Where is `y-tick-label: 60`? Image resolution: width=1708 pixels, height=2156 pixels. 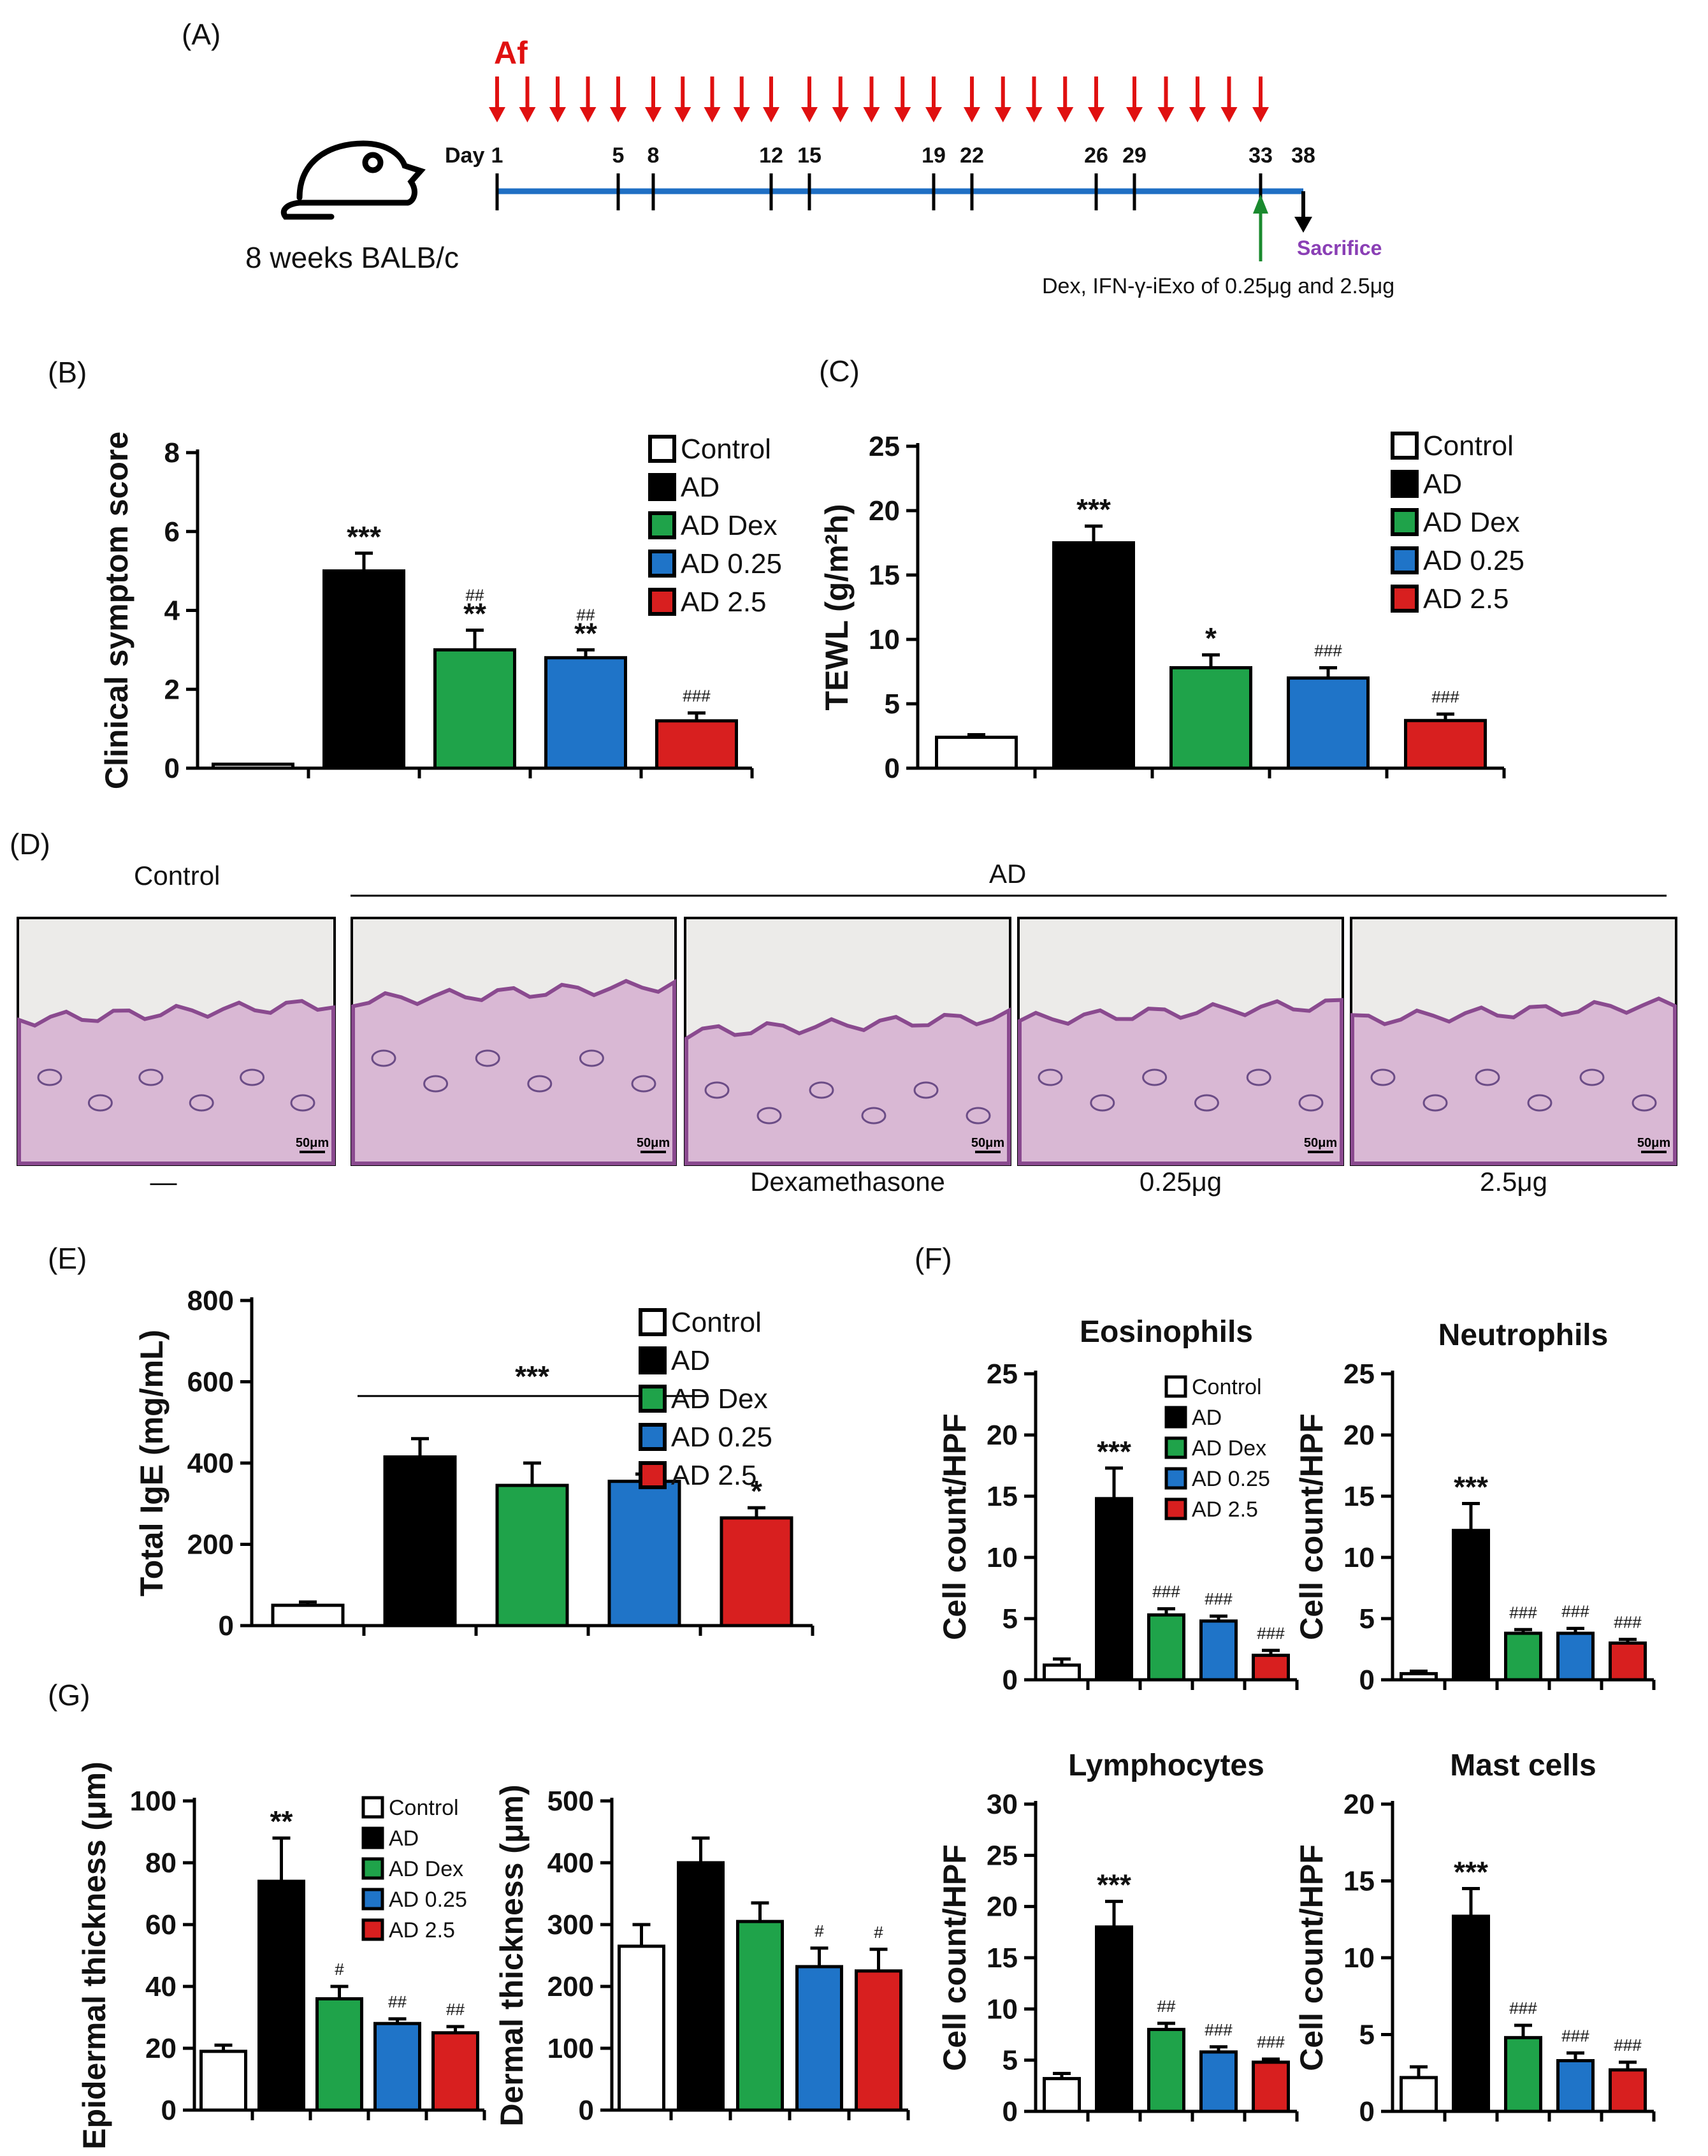
y-tick-label: 60 is located at coordinates (161, 1925).